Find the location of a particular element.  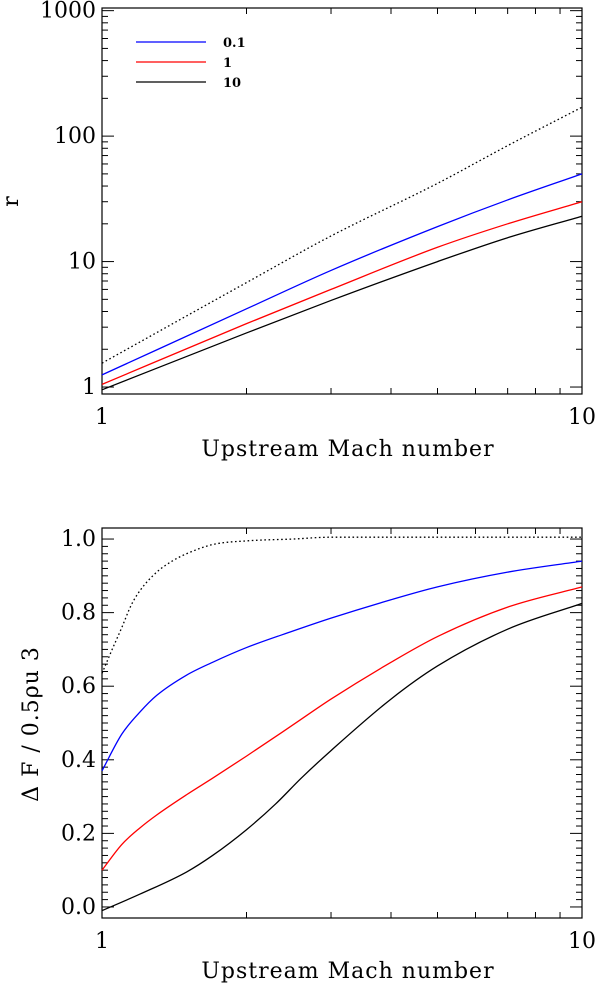

y-tick-label: 1000 is located at coordinates (68, 12).